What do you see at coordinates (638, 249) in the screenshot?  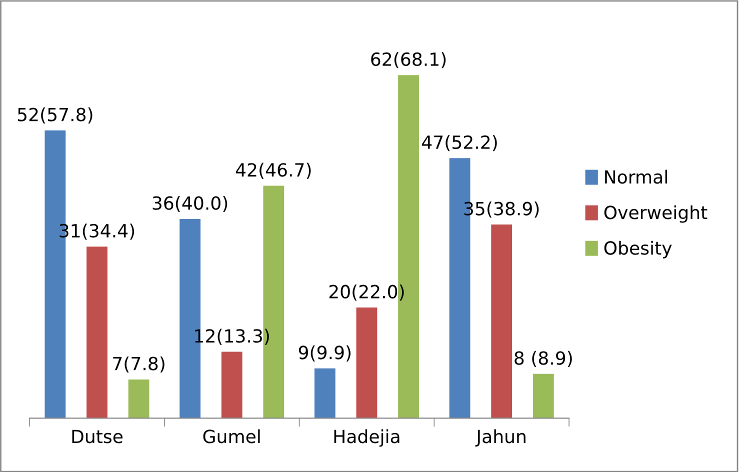 I see `legend-label: Obesity` at bounding box center [638, 249].